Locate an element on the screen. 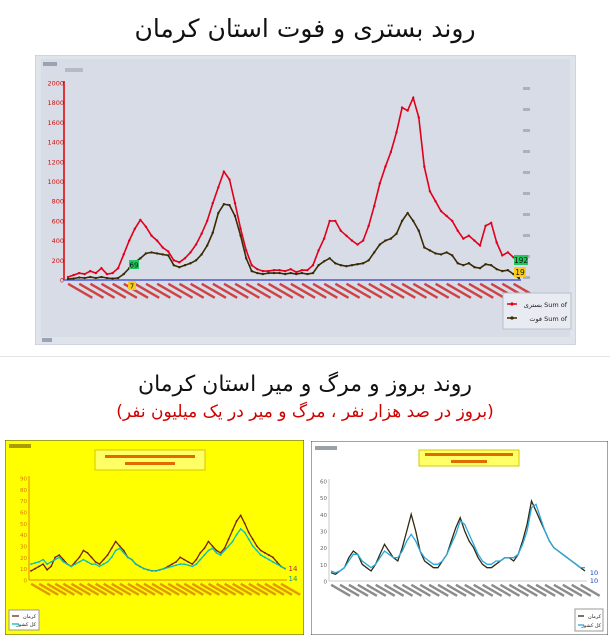 The width and height of the screenshot is (610, 640). svg-text: 192 is located at coordinates (521, 260).